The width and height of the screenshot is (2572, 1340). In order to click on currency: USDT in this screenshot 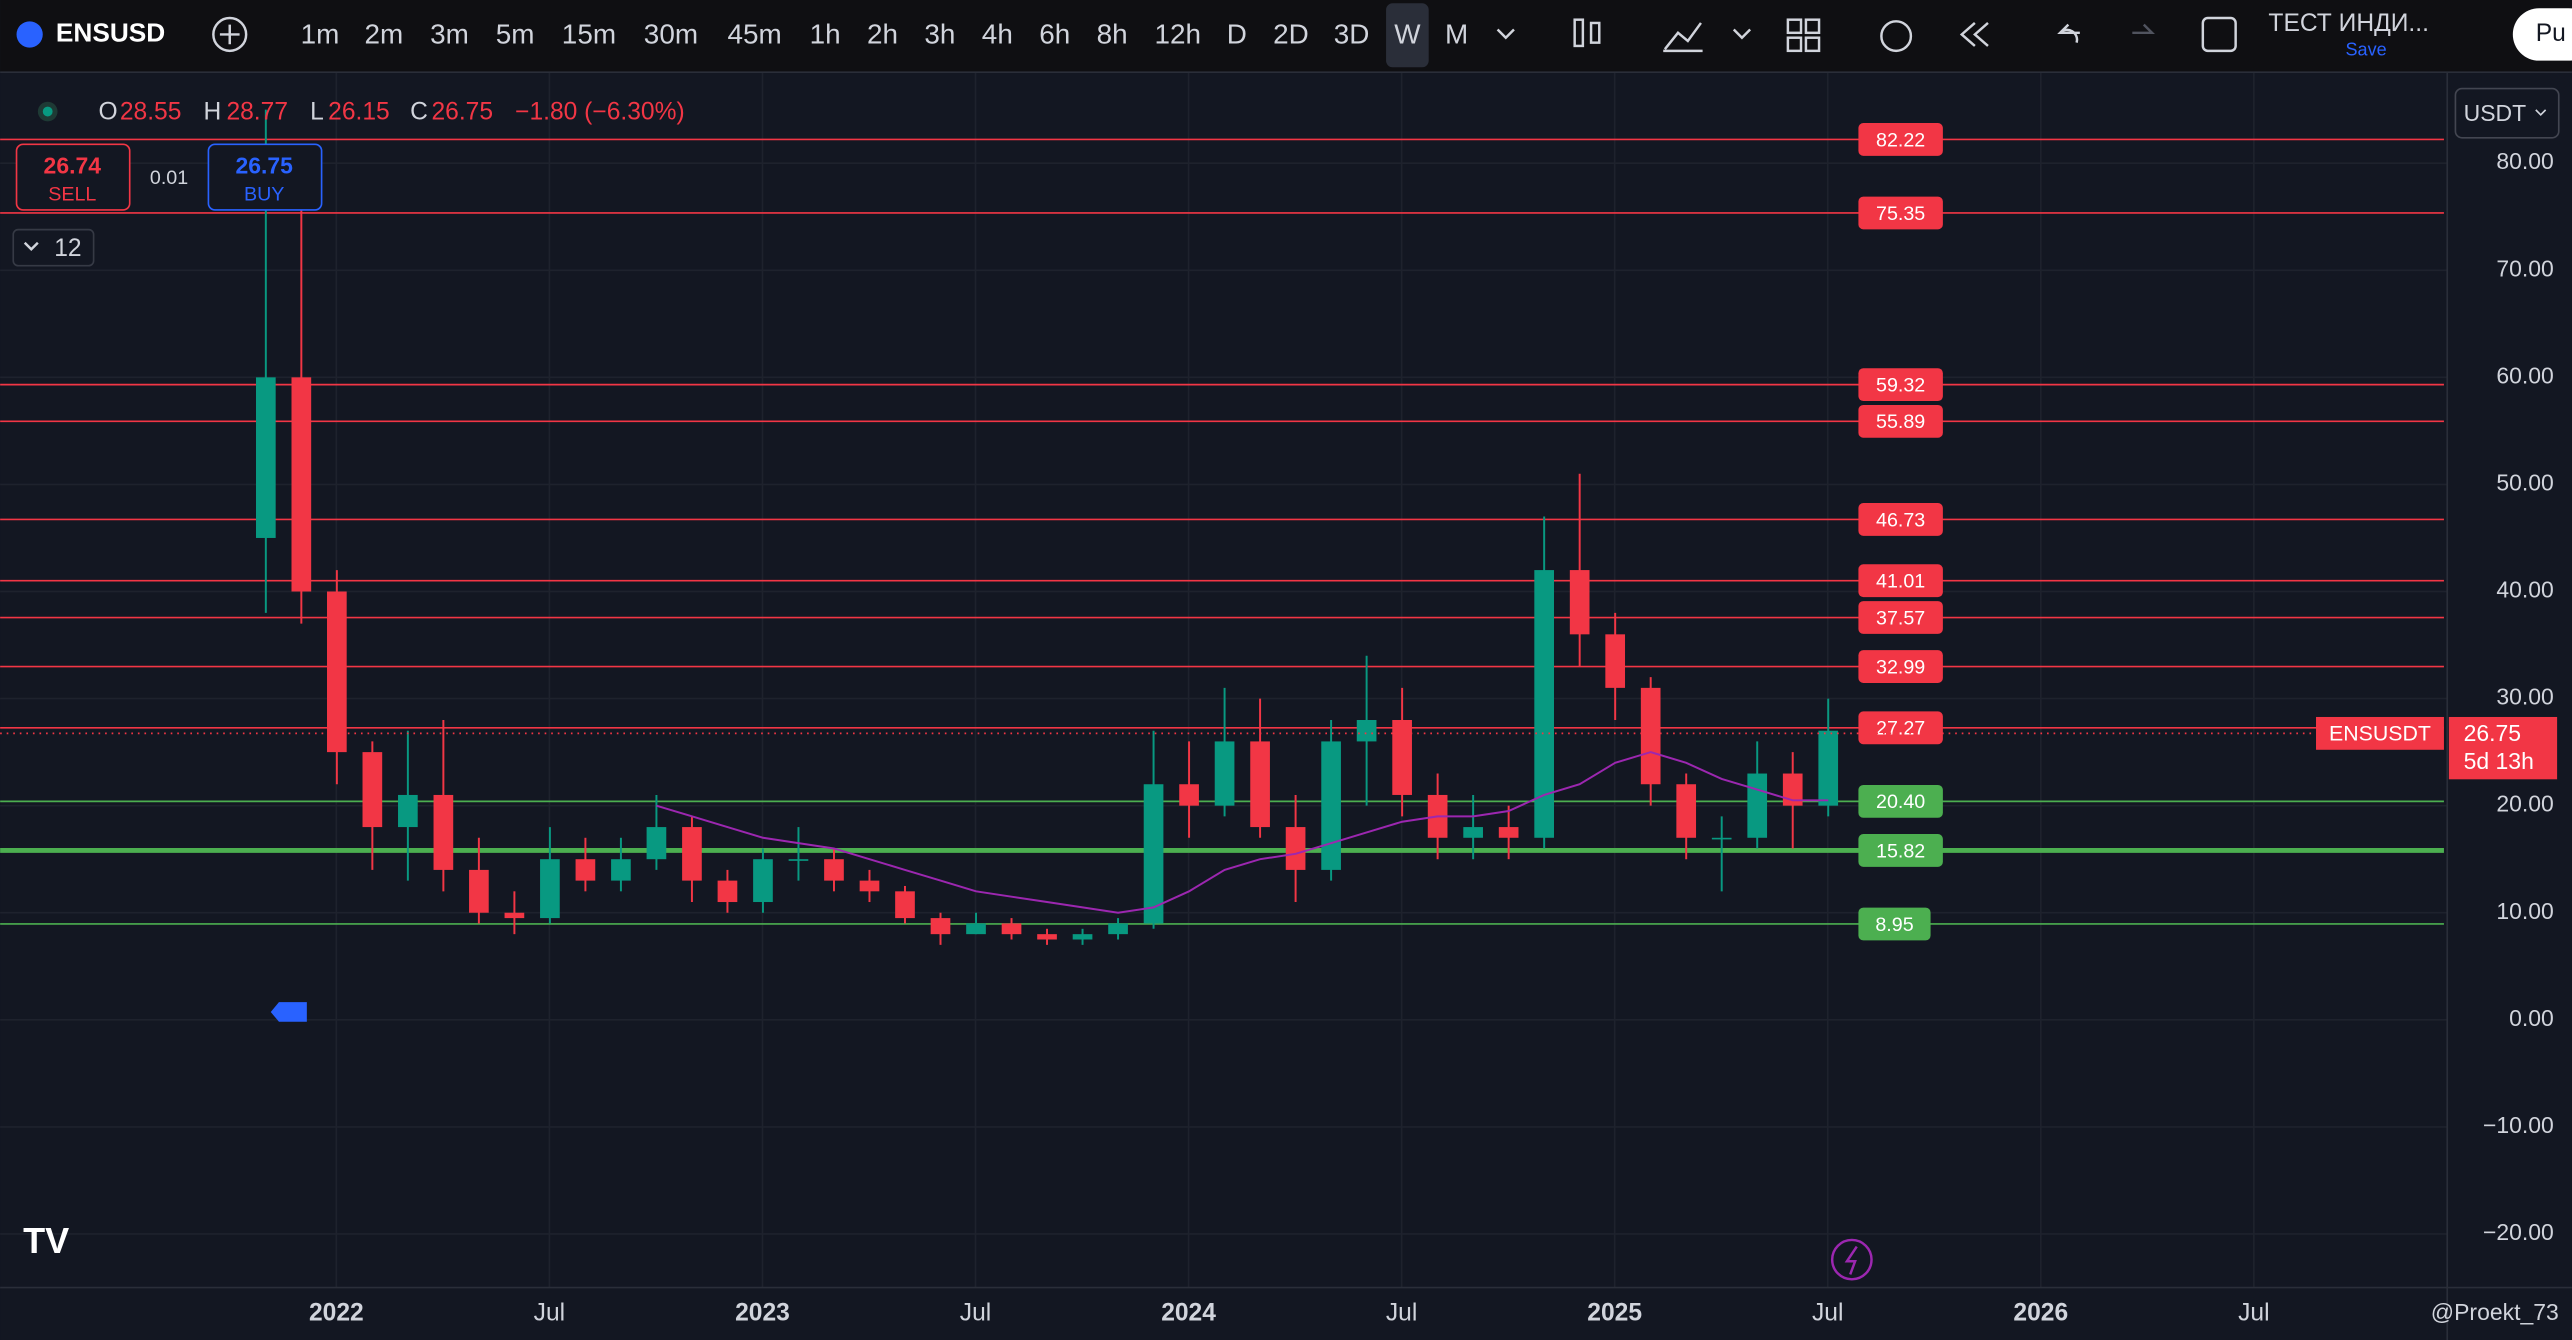, I will do `click(2495, 113)`.